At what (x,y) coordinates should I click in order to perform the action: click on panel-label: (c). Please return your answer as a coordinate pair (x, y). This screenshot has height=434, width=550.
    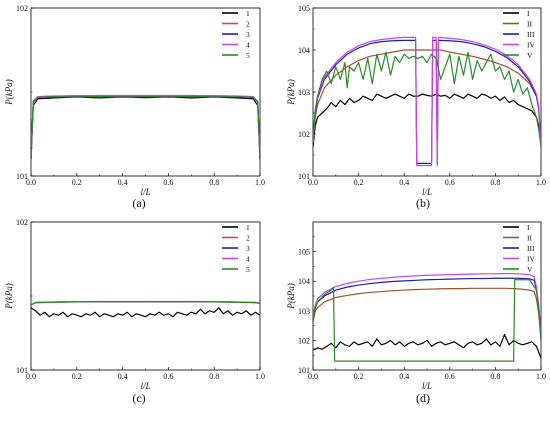
    Looking at the image, I should click on (138, 398).